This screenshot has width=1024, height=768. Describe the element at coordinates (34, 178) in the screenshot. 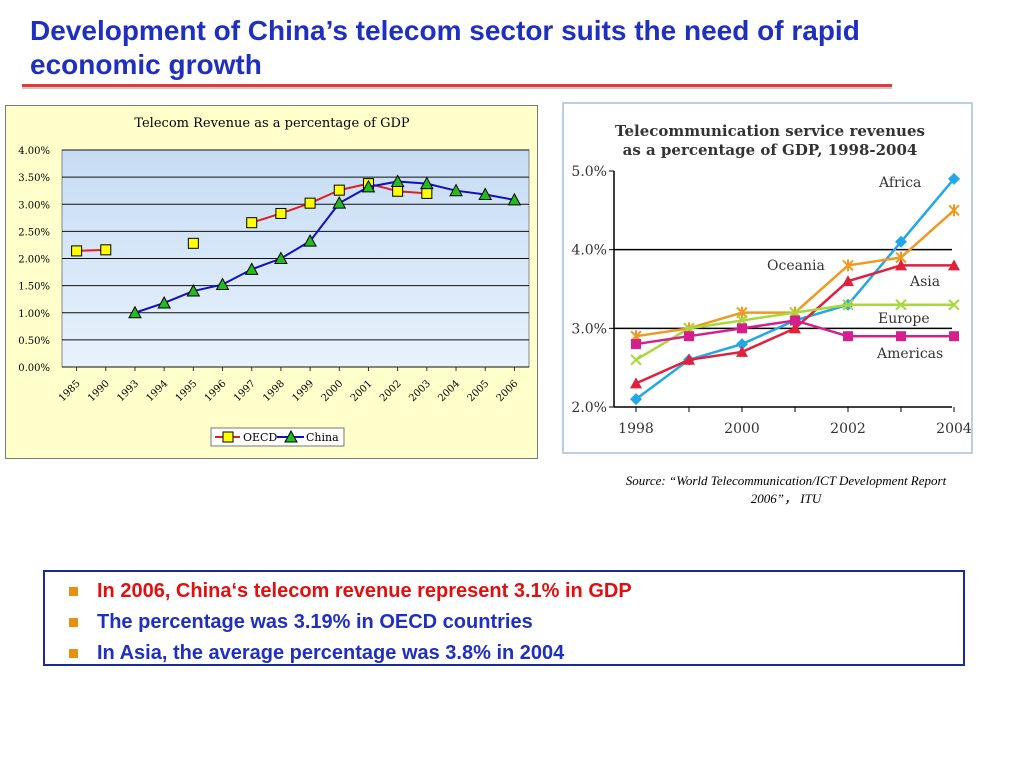

I see `y-tick-label: 3.50%` at that location.